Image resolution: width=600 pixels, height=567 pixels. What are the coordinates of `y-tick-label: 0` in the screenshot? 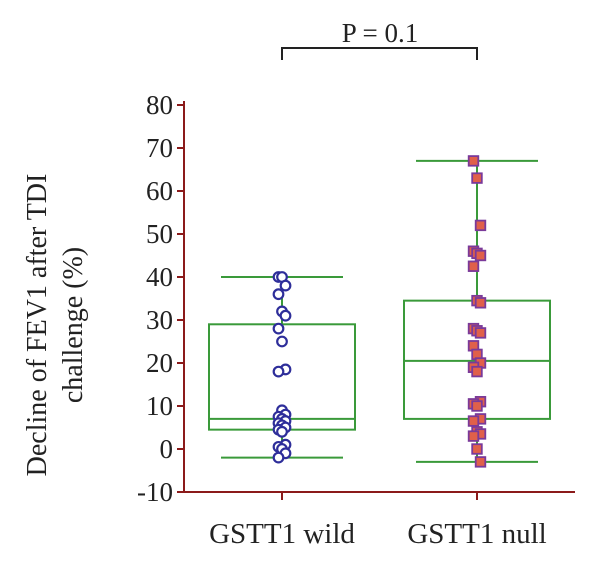 It's located at (167, 449).